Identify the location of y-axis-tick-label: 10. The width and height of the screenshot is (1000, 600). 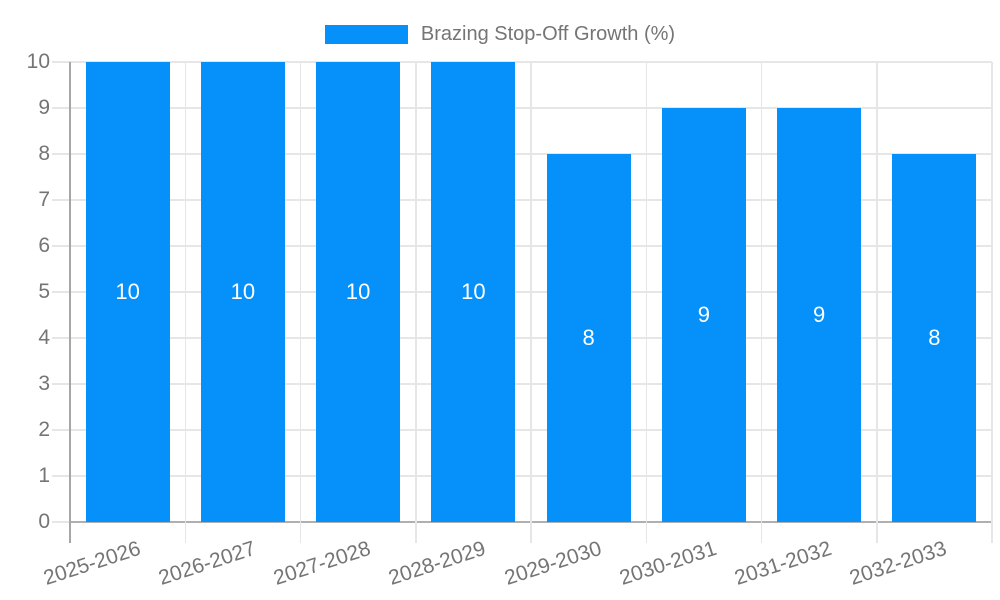
(38, 61).